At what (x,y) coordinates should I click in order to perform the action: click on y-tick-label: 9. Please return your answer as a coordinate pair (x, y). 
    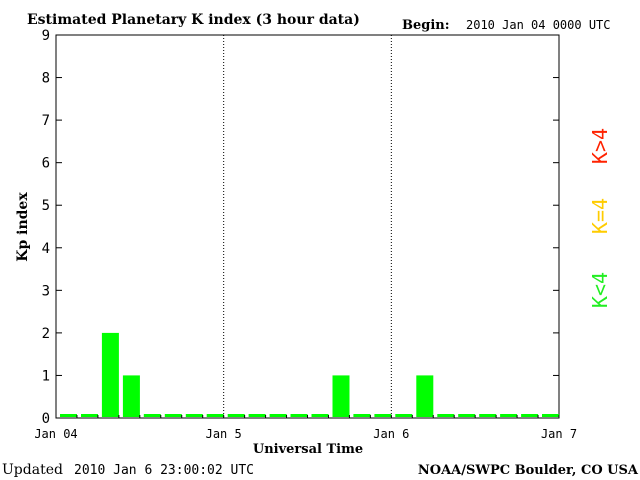
    Looking at the image, I should click on (46, 36).